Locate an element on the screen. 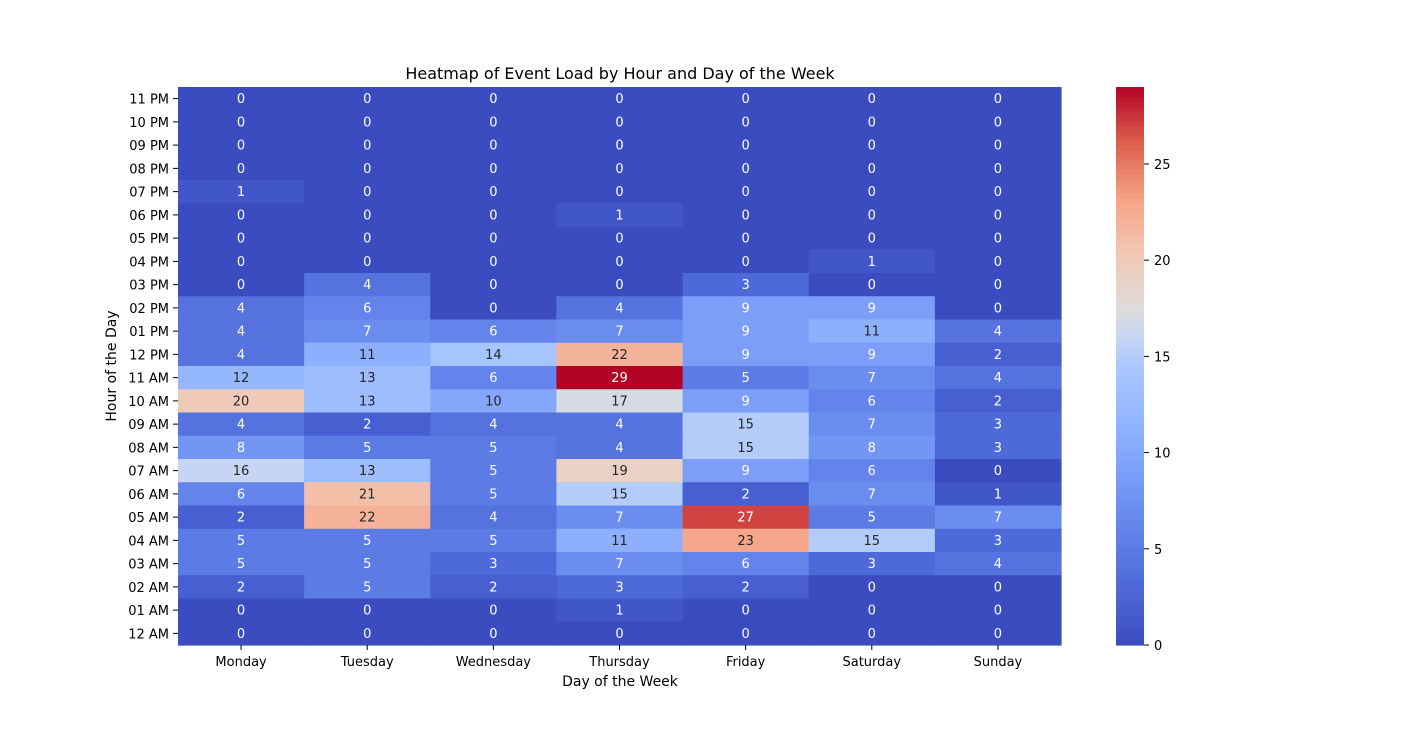 The width and height of the screenshot is (1424, 730). cell-value-label: 22 is located at coordinates (367, 518).